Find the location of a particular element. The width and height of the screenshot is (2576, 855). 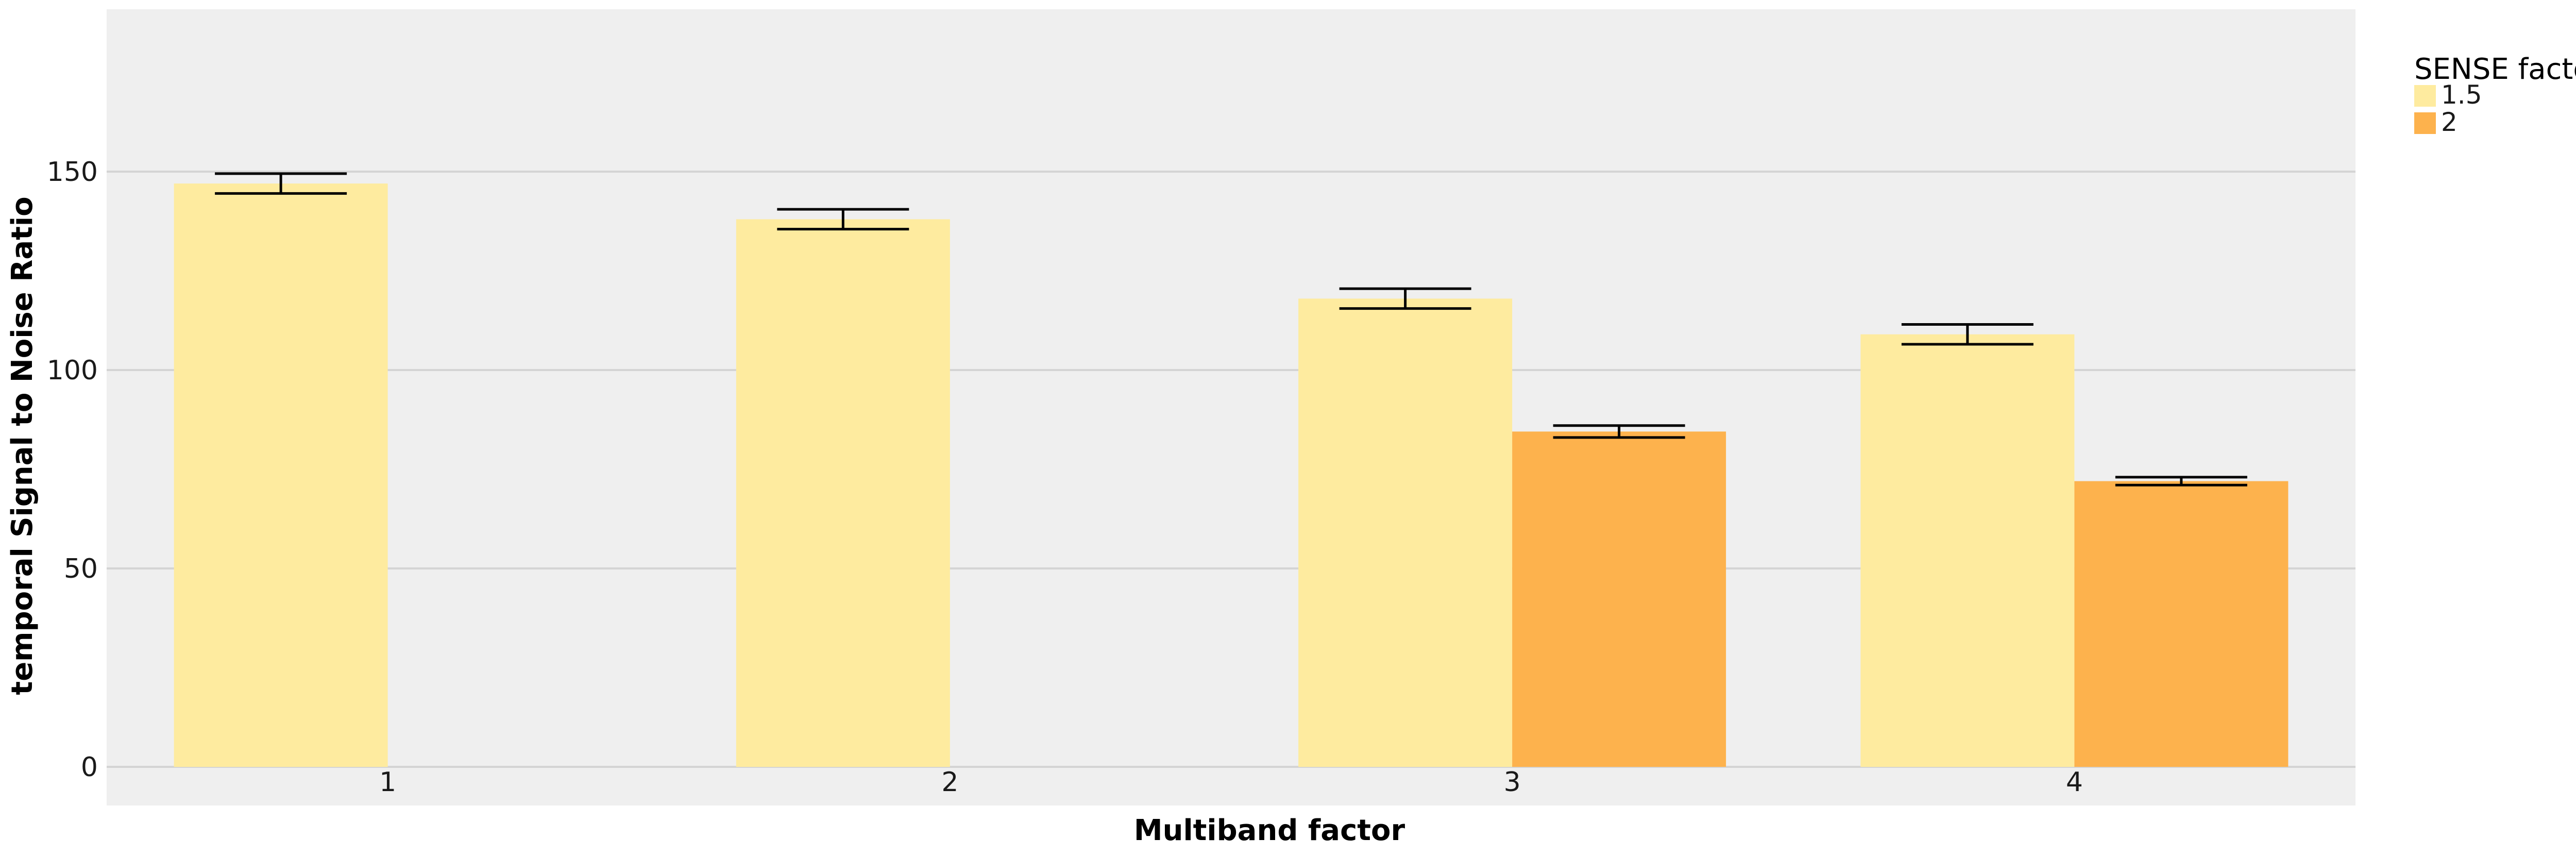

x-axis-title: Multiband factor is located at coordinates (1269, 831).